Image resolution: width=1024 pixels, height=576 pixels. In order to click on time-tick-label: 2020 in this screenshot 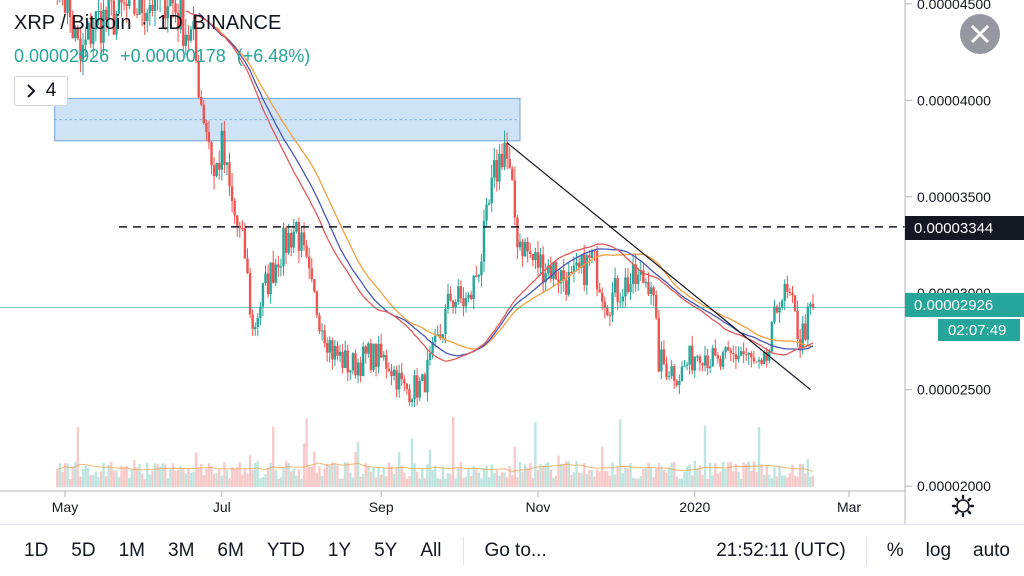, I will do `click(694, 507)`.